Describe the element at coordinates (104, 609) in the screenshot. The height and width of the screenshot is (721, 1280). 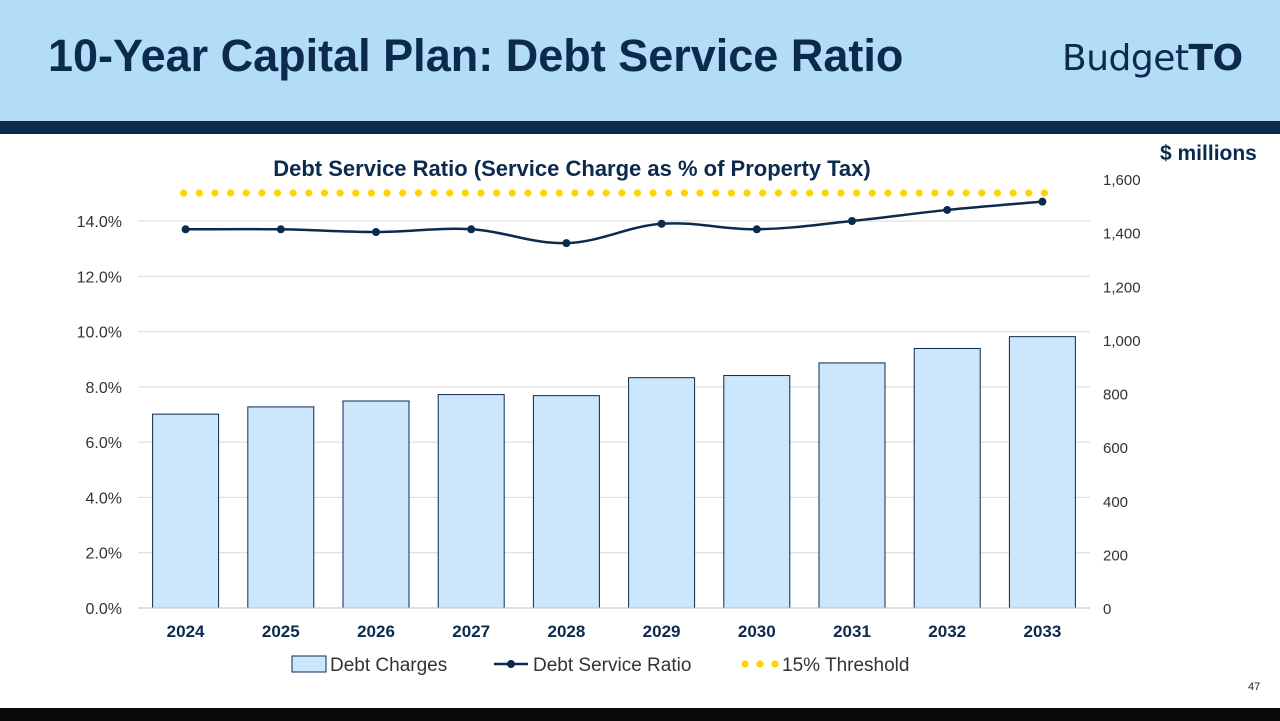
I see `left-axis-tick-label: 0.0%` at that location.